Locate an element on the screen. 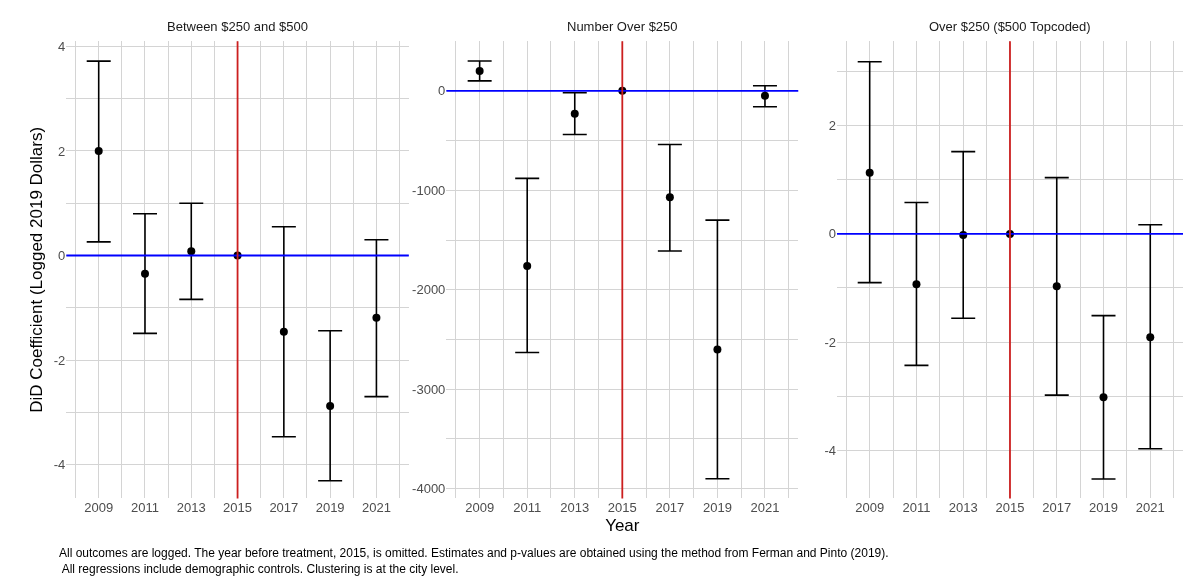  y-tick-label: -3000 is located at coordinates (429, 389).